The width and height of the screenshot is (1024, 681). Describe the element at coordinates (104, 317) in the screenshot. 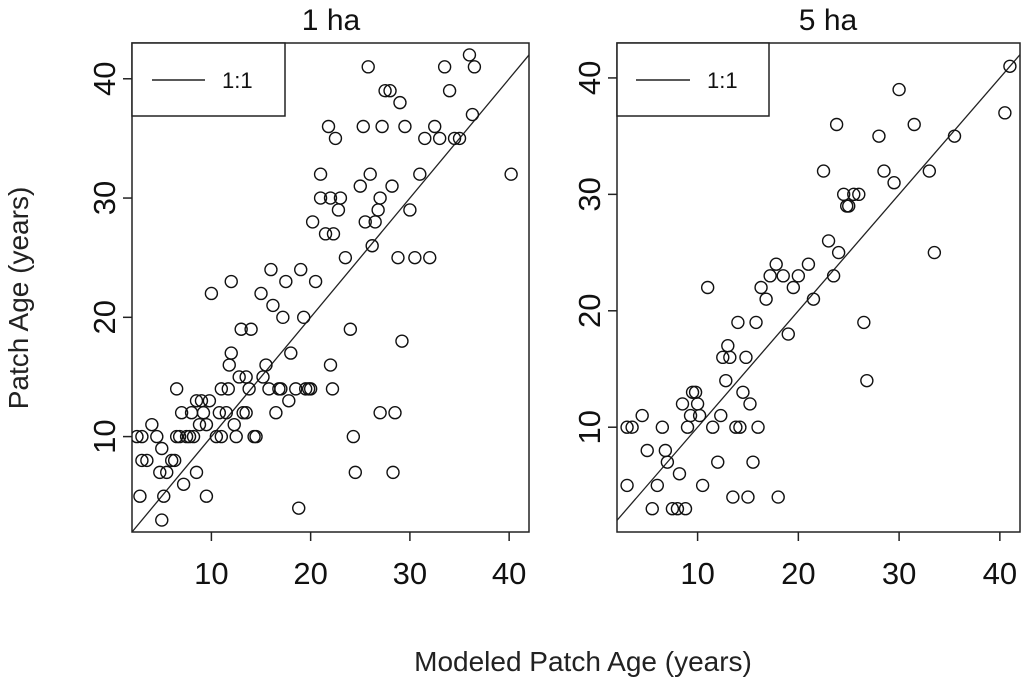

I see `y-tick-label: 20` at that location.